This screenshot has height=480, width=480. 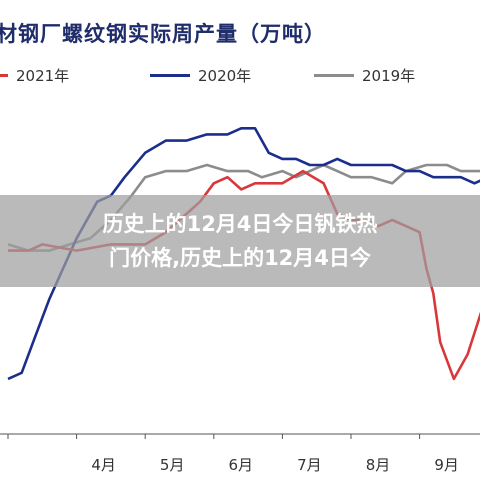 What do you see at coordinates (389, 75) in the screenshot?
I see `legend-label-2019: 2019年` at bounding box center [389, 75].